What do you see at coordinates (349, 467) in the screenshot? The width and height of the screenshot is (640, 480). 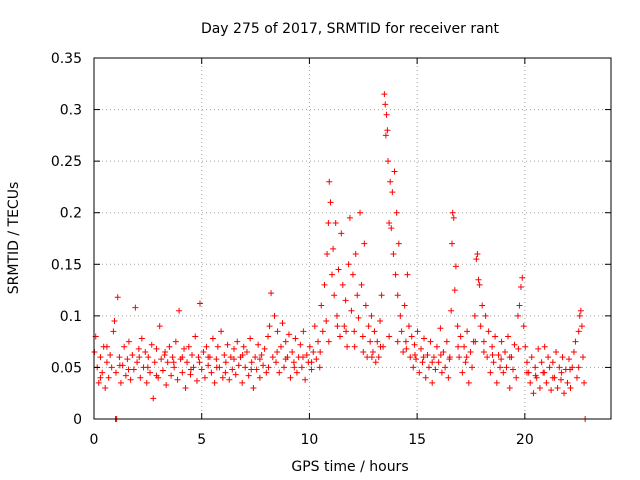 I see `x-axis-label: GPS time / hours` at bounding box center [349, 467].